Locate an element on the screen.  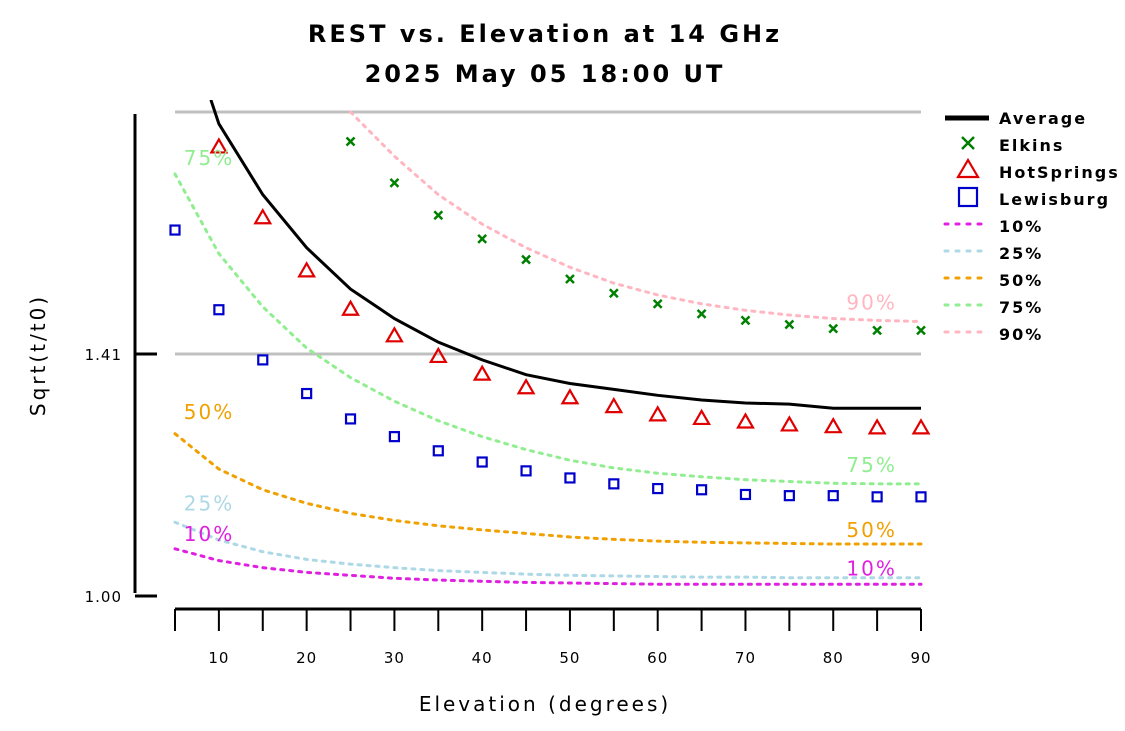
chart-subtitle: 2025 May 05 18:00 UT is located at coordinates (545, 74).